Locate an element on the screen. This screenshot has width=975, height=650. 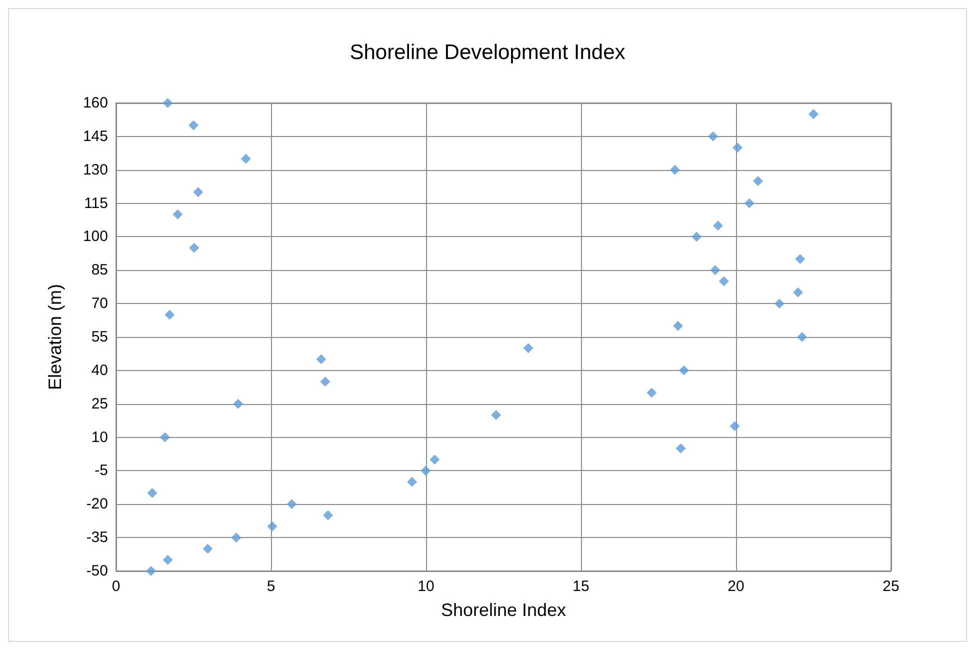
x-tick-label: 15 is located at coordinates (581, 586).